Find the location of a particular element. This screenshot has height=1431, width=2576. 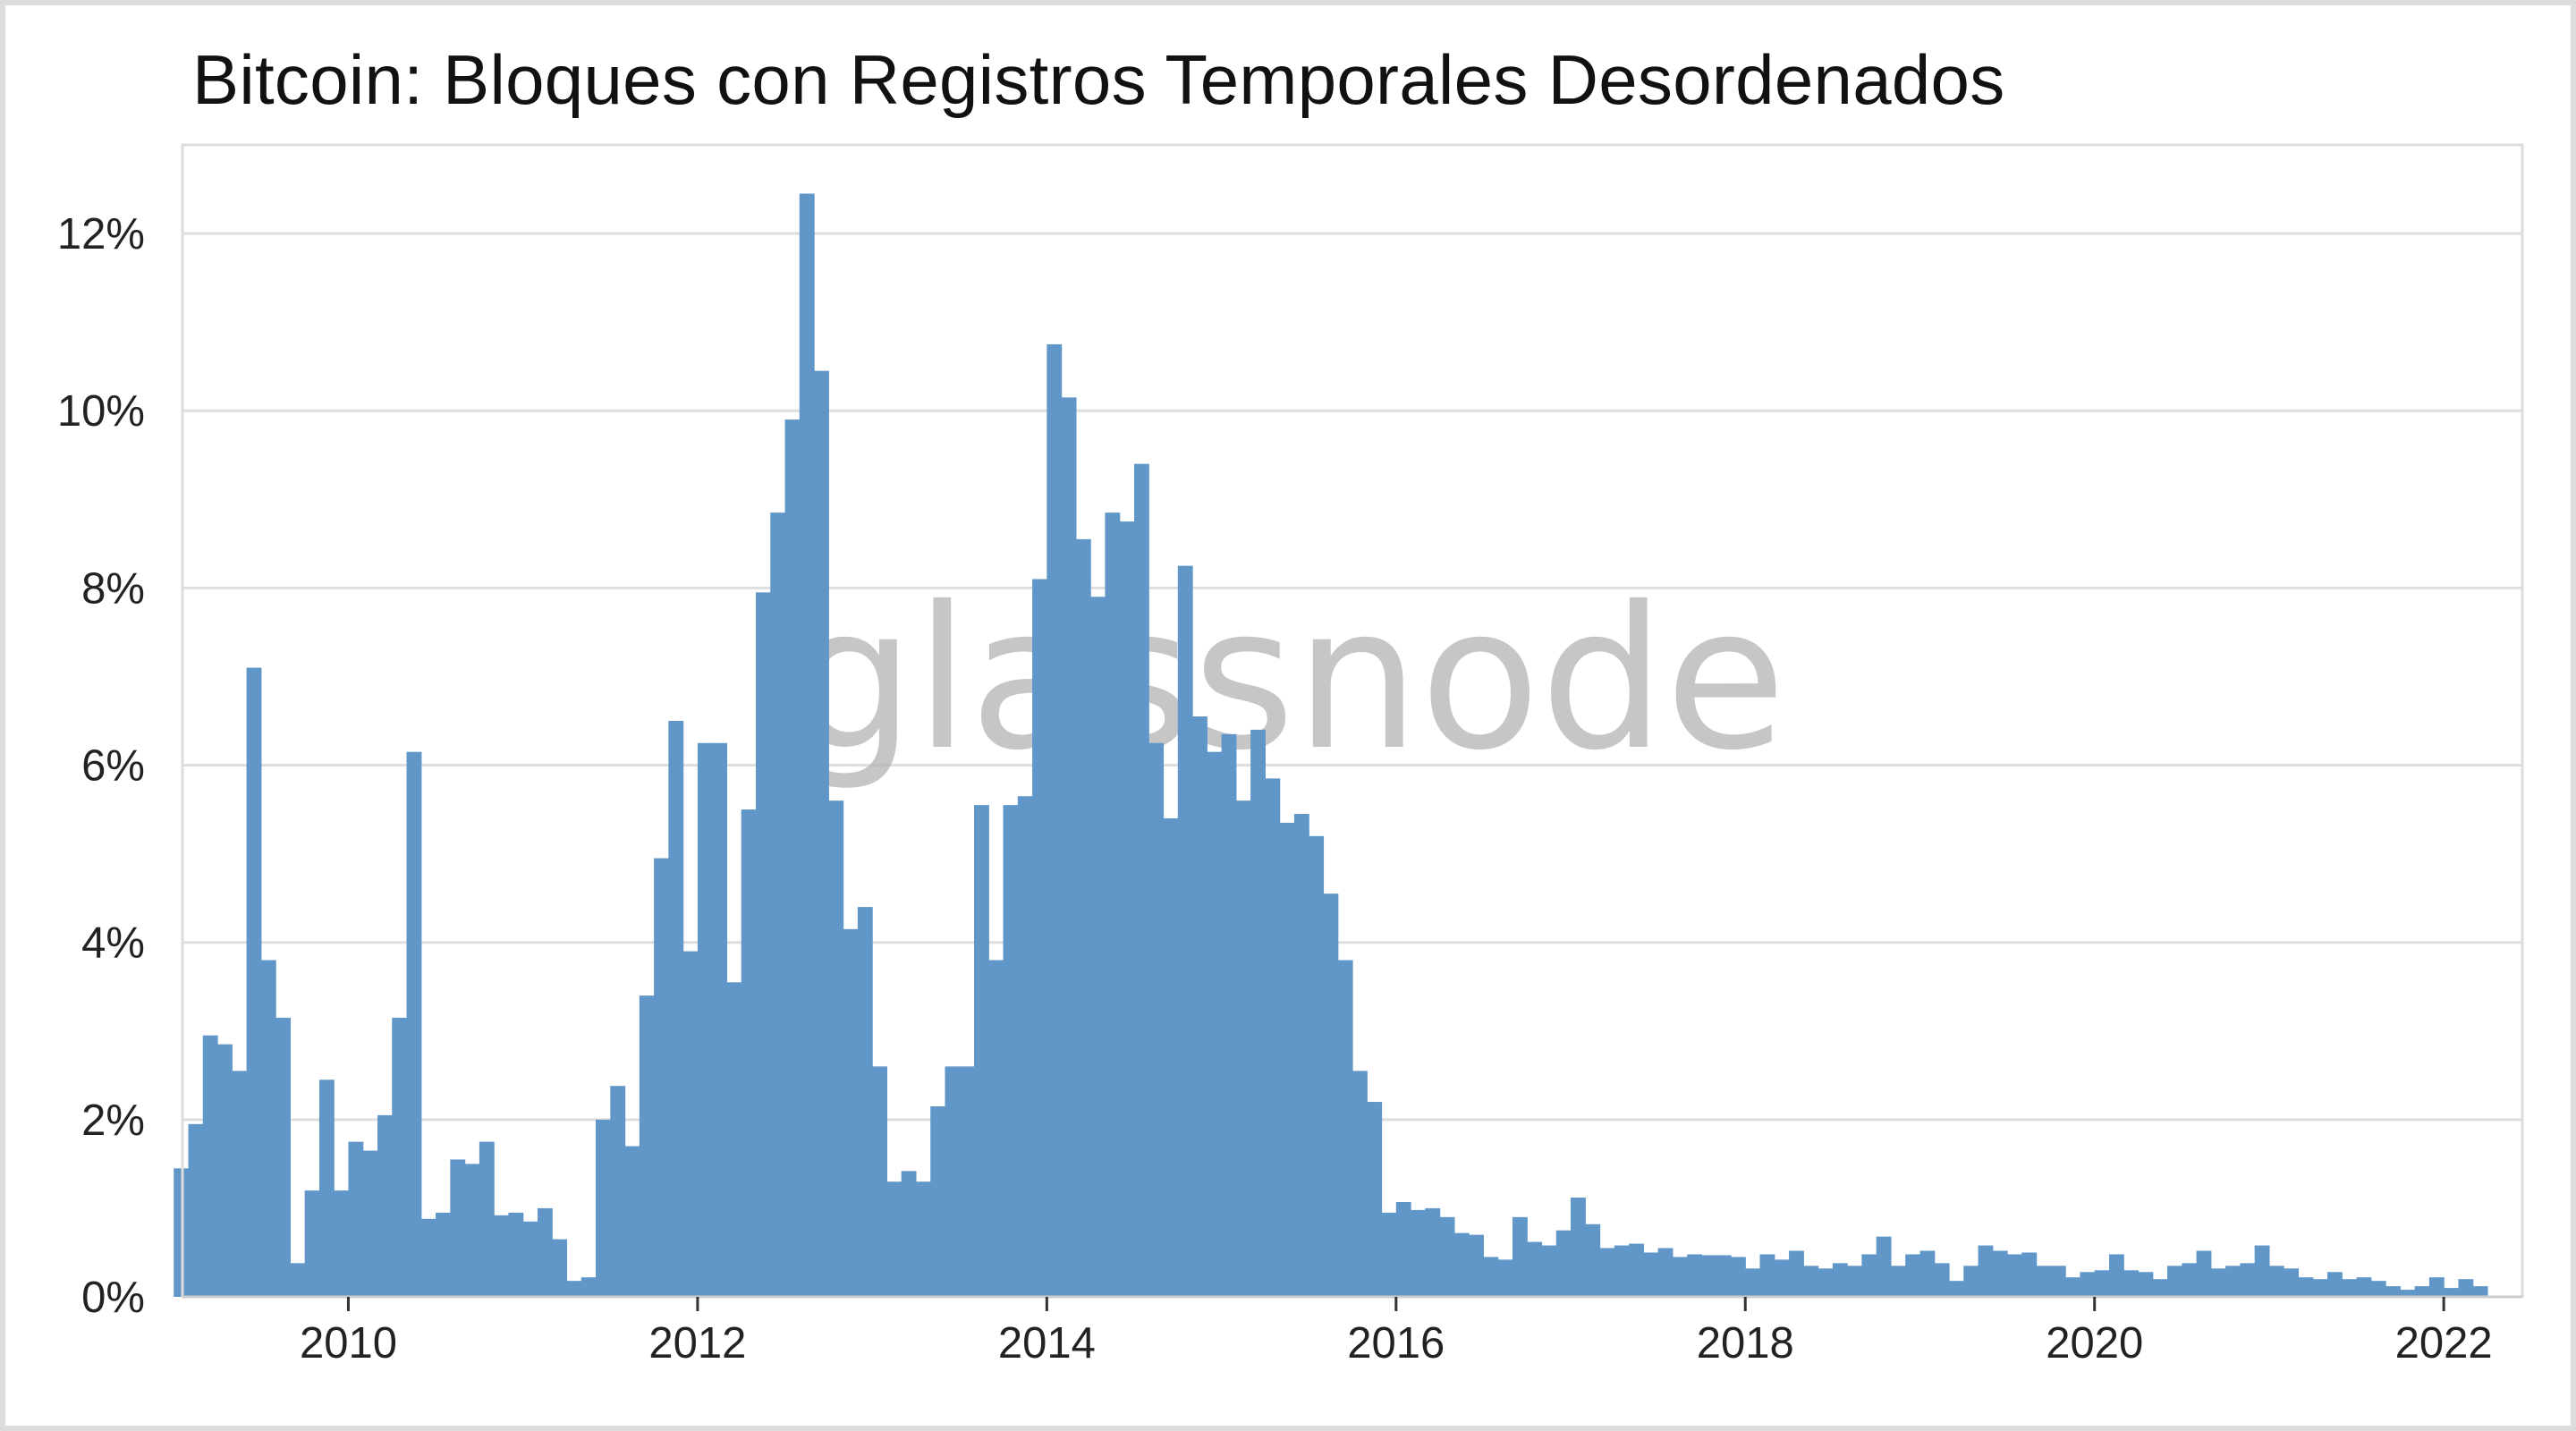

y-tick-label: 12% is located at coordinates (101, 234).